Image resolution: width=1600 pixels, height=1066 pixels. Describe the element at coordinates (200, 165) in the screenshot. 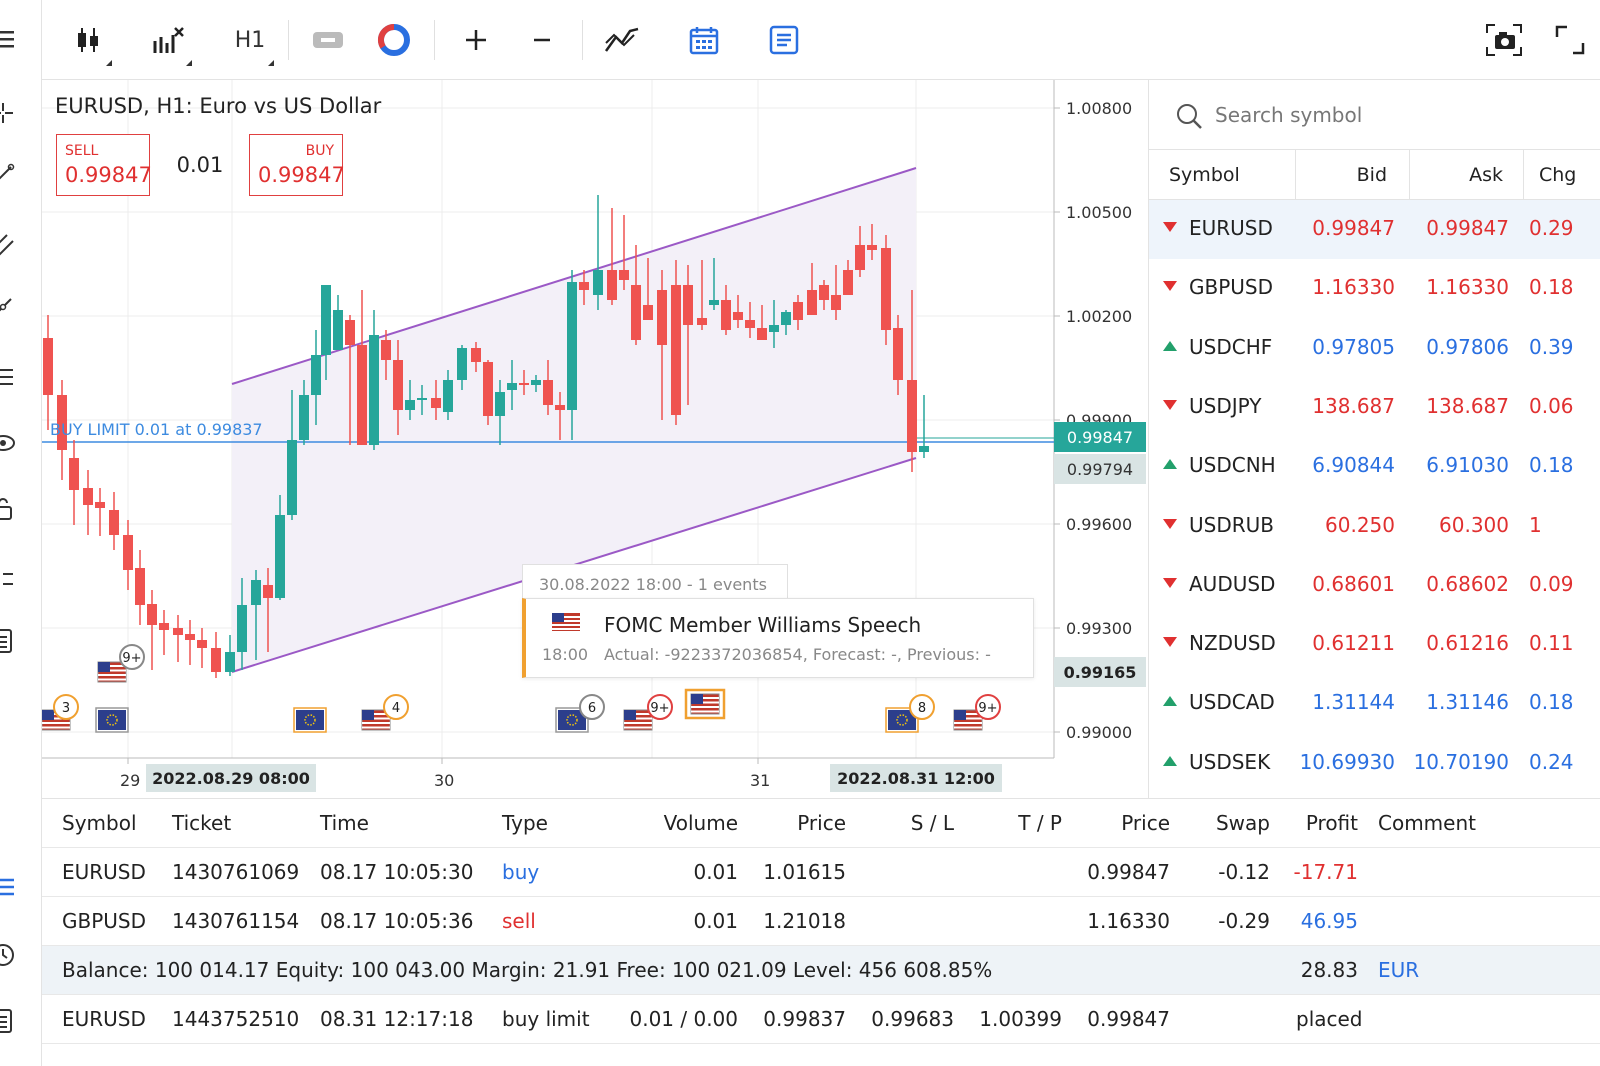

I see `volume-input: 0.01` at that location.